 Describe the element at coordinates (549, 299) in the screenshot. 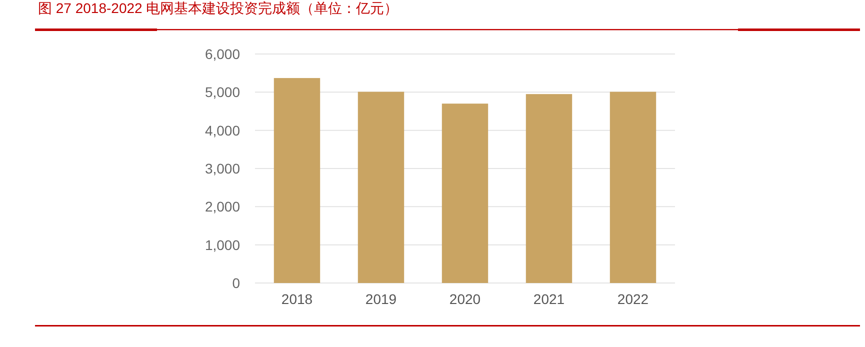

I see `x-tick-label: 2021` at that location.